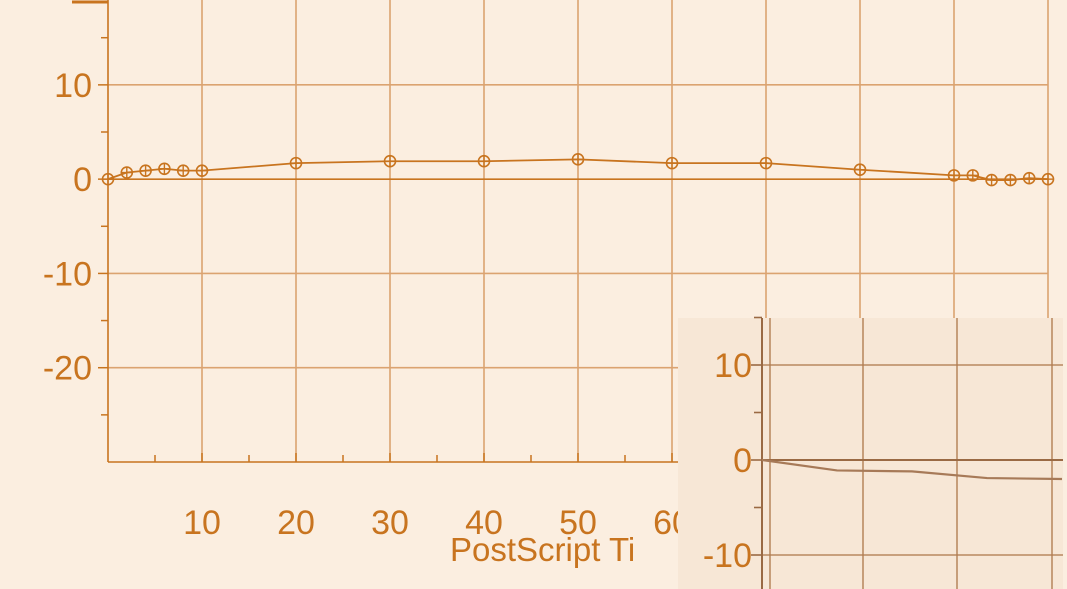 This screenshot has height=589, width=1067. I want to click on inset-series, so click(912, 469).